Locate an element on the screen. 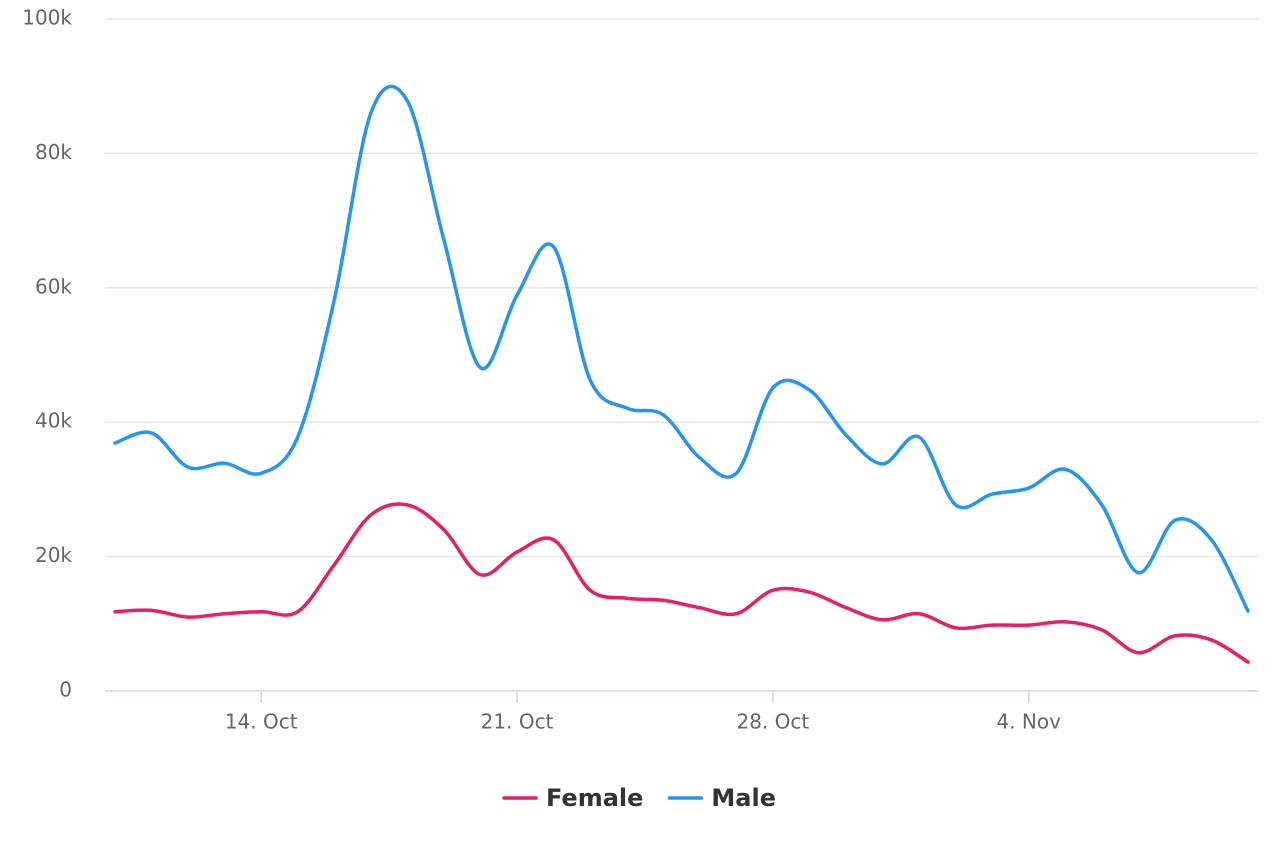 This screenshot has width=1280, height=853. legend-label: Male is located at coordinates (743, 798).